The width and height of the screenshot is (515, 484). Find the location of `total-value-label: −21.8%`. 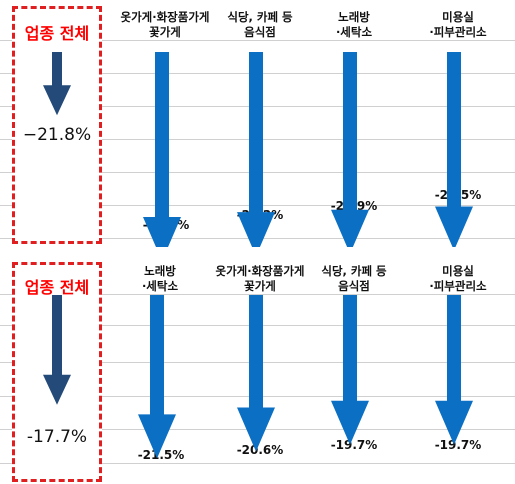

total-value-label: −21.8% is located at coordinates (57, 135).